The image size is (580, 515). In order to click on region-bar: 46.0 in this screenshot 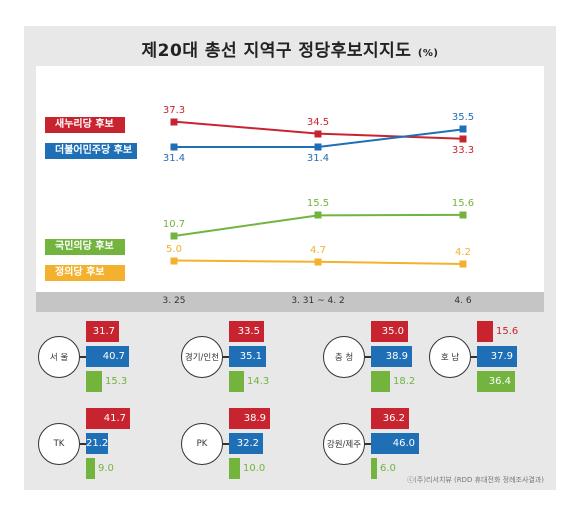, I will do `click(395, 443)`.